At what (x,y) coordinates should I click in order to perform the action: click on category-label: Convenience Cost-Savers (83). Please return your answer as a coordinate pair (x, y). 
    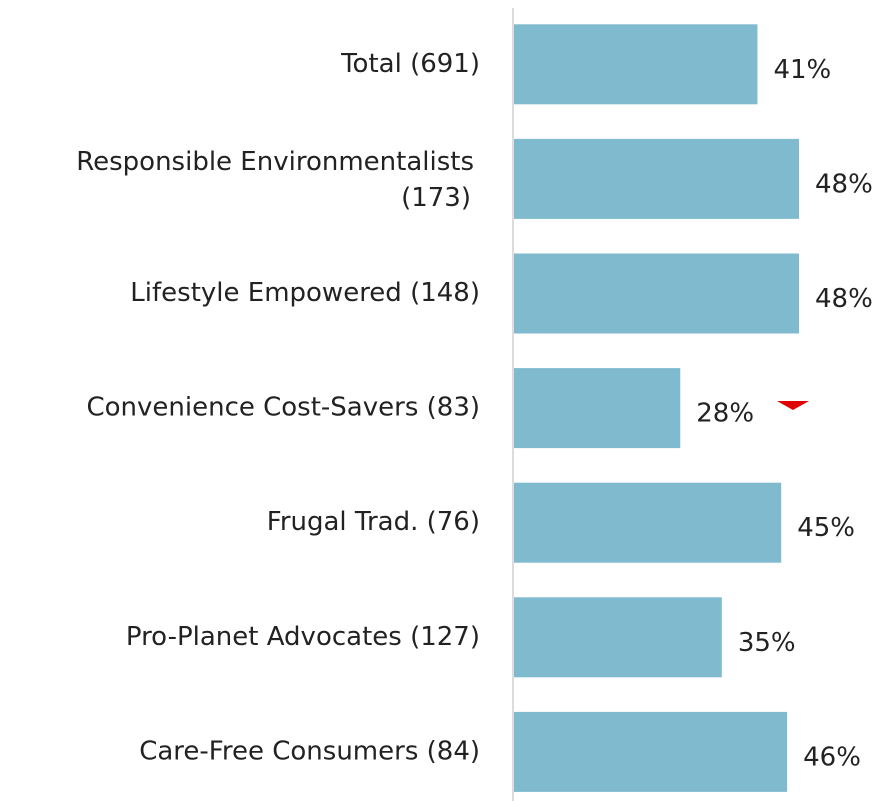
    Looking at the image, I should click on (283, 408).